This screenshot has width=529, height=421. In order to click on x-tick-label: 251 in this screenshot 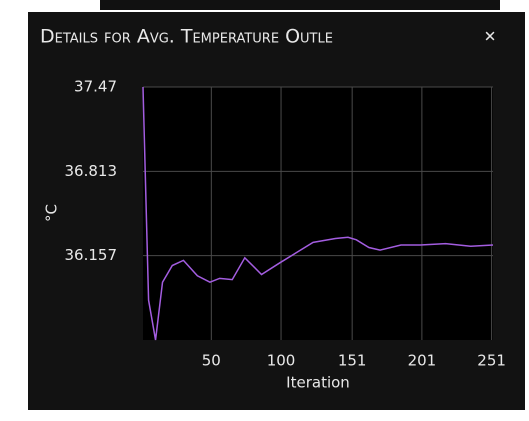, I will do `click(491, 361)`.